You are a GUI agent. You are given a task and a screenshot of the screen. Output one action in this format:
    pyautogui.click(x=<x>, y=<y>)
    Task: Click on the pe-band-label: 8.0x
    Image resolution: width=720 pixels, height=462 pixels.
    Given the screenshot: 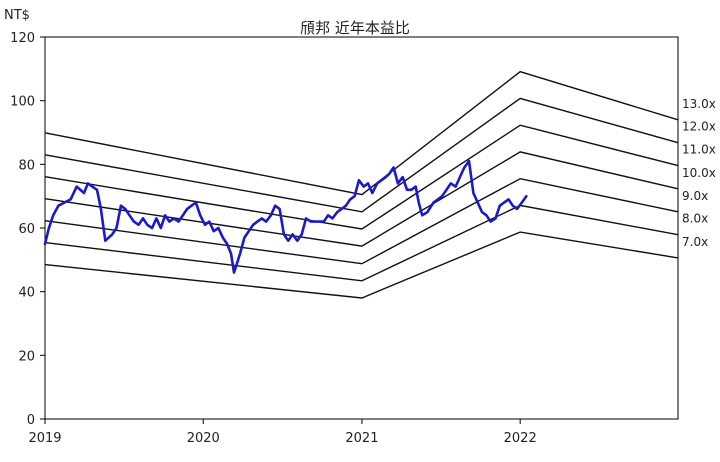 What is the action you would take?
    pyautogui.click(x=695, y=219)
    